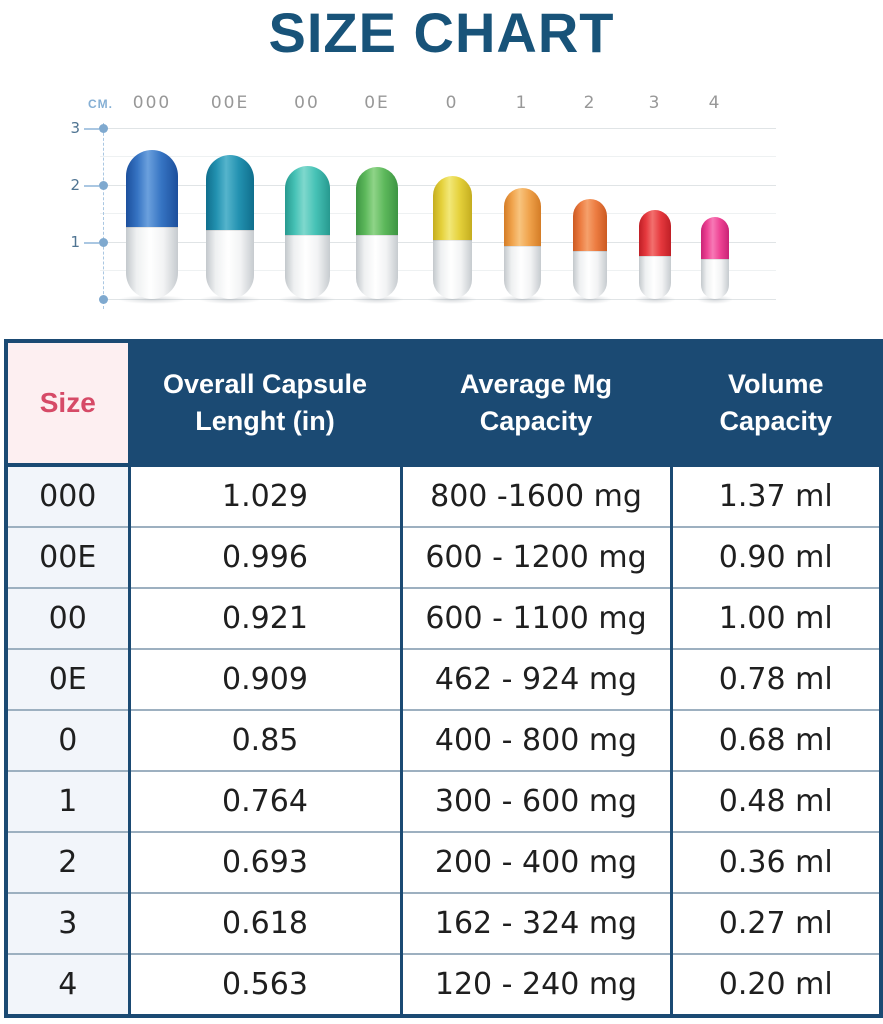  What do you see at coordinates (265, 495) in the screenshot?
I see `value-cell: 1.029` at bounding box center [265, 495].